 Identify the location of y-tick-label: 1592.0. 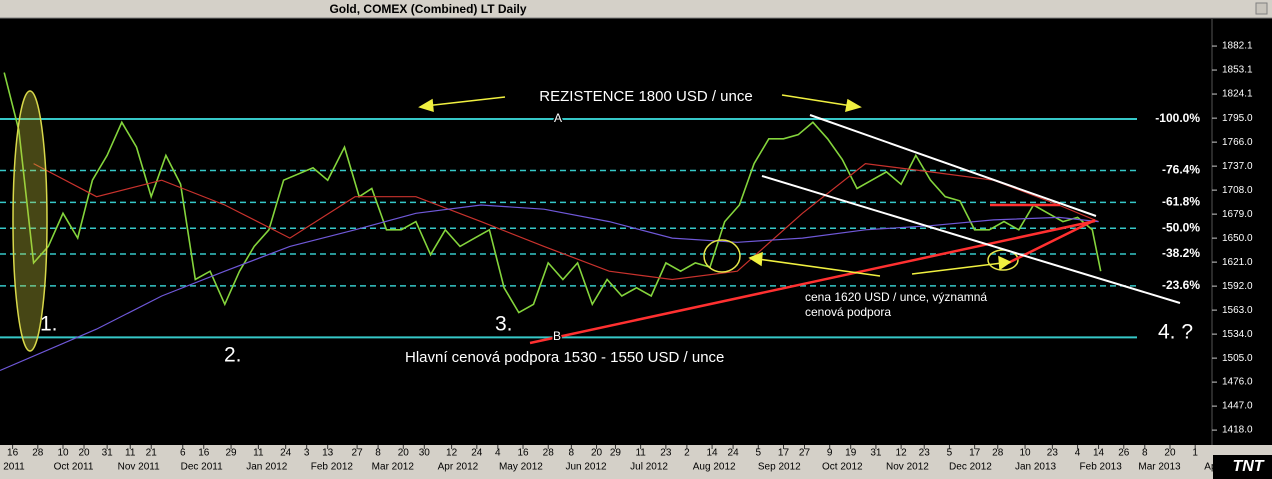
(1237, 286).